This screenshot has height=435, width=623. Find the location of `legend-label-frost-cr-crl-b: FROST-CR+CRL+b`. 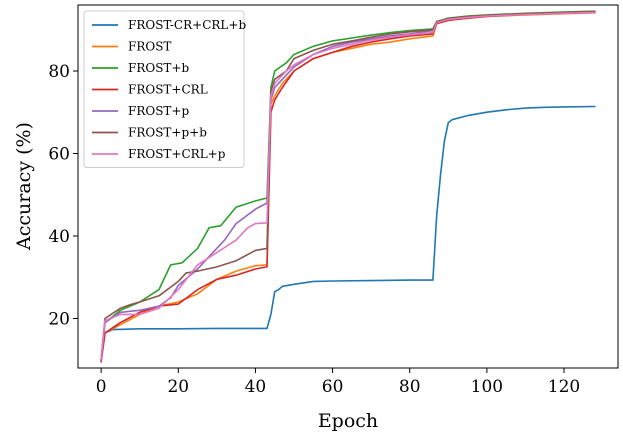

legend-label-frost-cr-crl-b: FROST-CR+CRL+b is located at coordinates (187, 25).